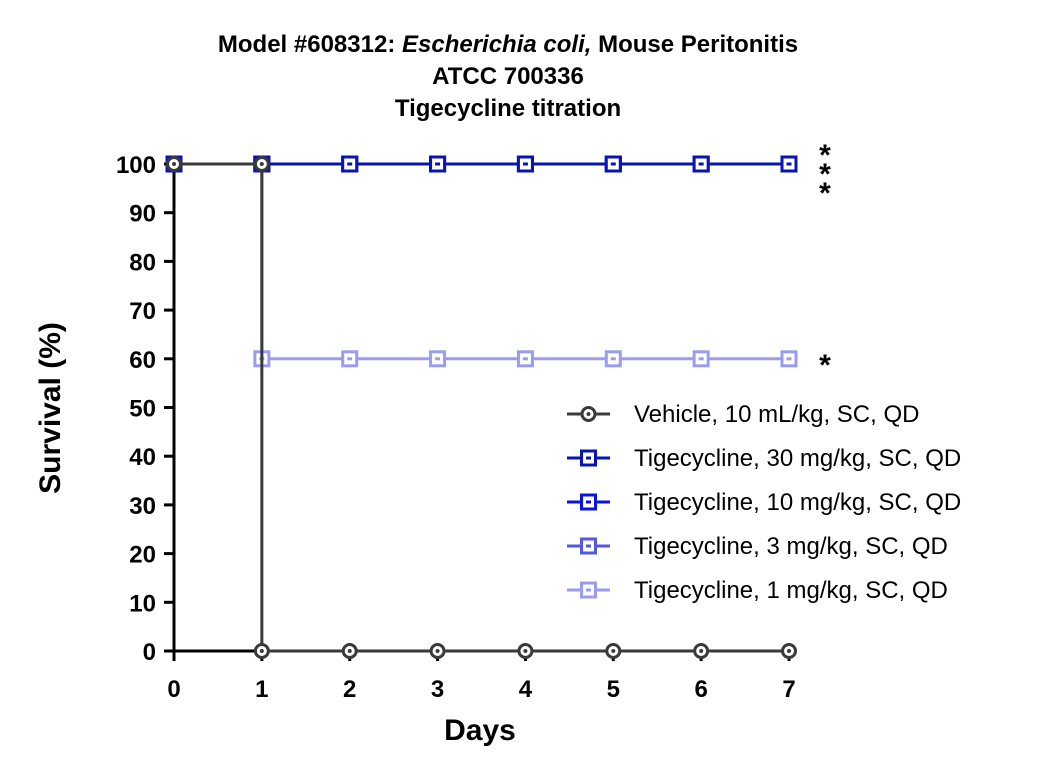 Image resolution: width=1050 pixels, height=779 pixels. Describe the element at coordinates (142, 555) in the screenshot. I see `y-tick-label: 20` at that location.